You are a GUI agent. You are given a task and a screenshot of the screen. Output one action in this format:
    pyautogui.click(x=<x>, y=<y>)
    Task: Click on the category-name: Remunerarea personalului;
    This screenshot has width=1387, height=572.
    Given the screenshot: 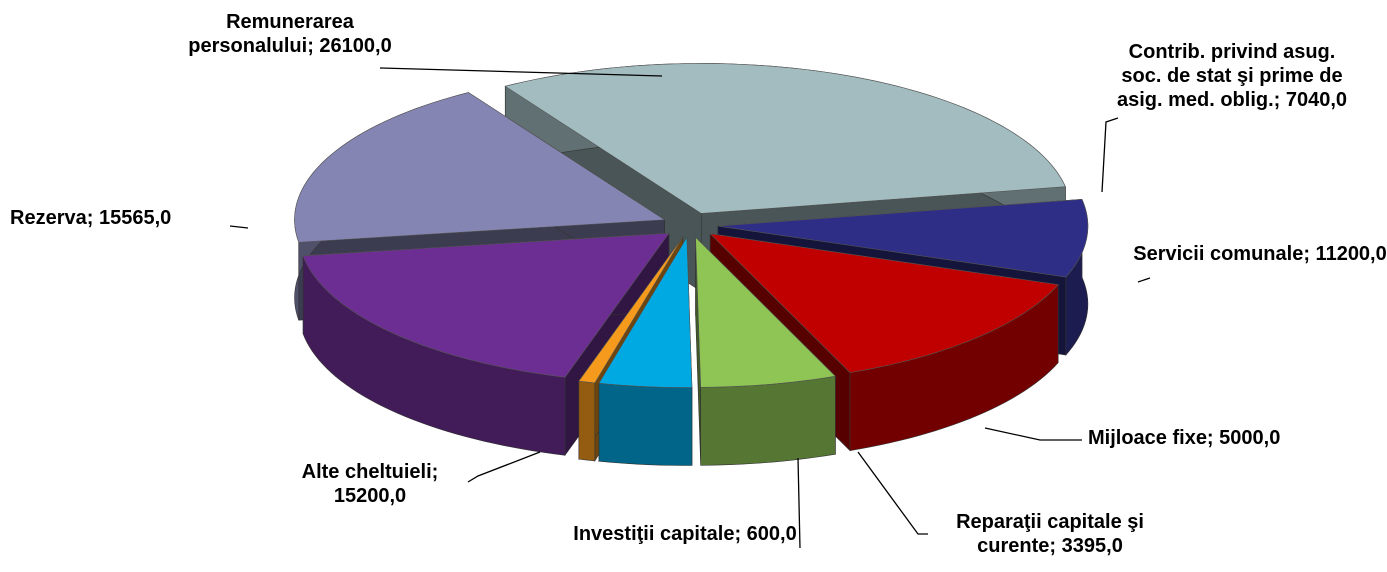 What is the action you would take?
    pyautogui.click(x=271, y=34)
    